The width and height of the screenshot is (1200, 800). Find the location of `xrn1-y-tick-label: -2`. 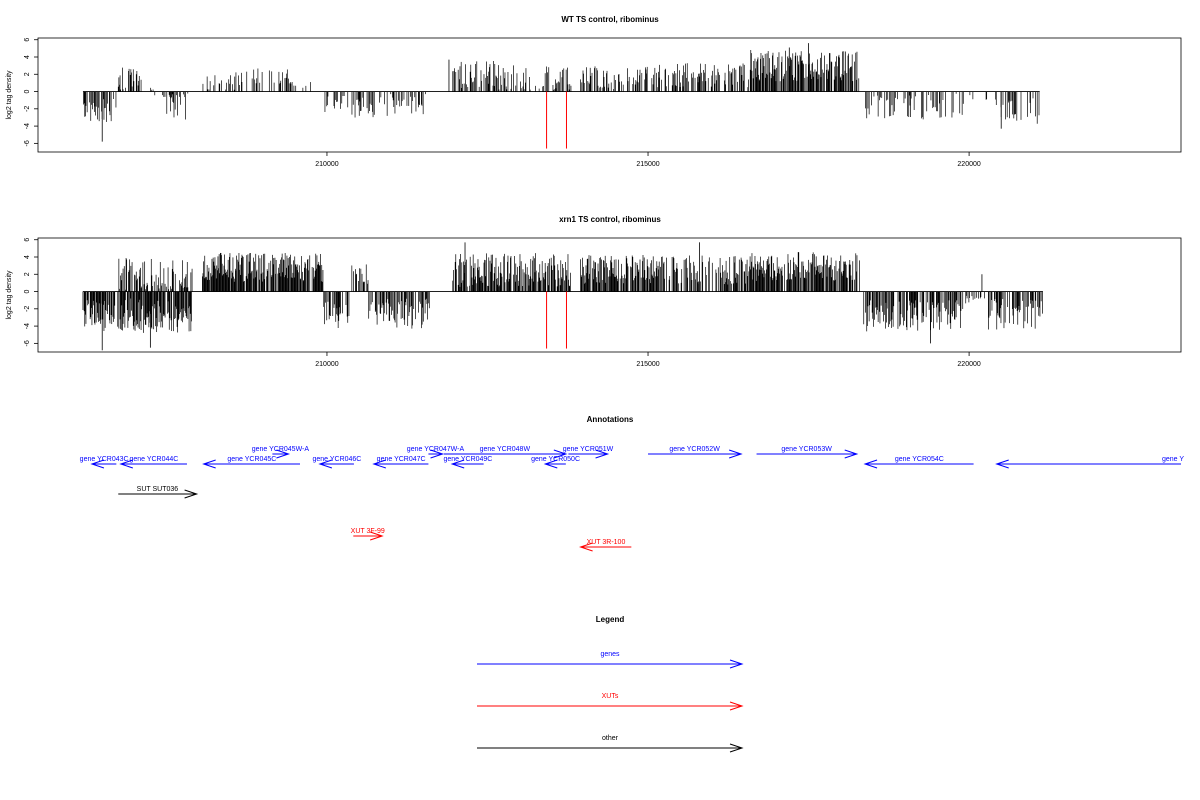

xrn1-y-tick-label: -2 is located at coordinates (27, 309).